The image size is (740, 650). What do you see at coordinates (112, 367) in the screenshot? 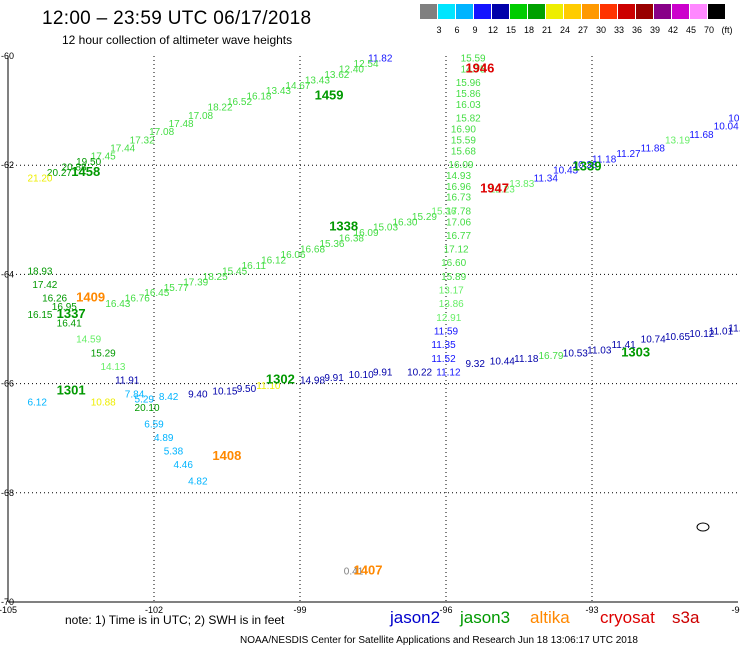
I see `wave-height-label: 14.13` at bounding box center [112, 367].